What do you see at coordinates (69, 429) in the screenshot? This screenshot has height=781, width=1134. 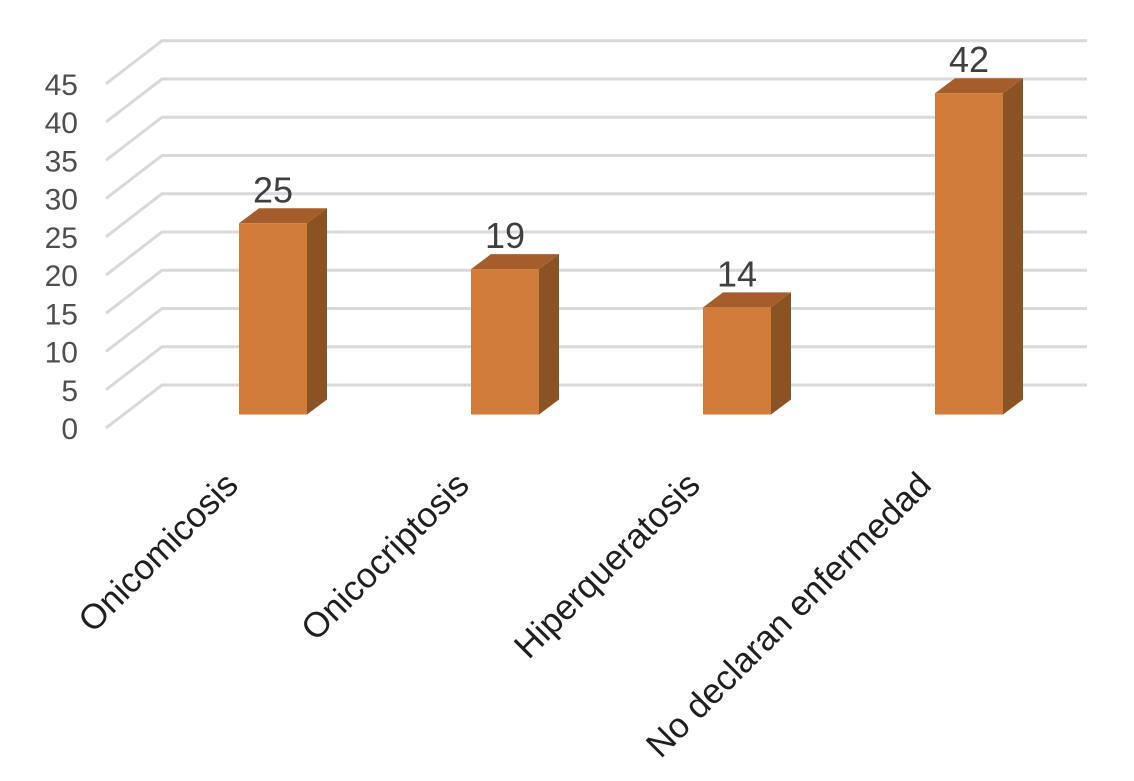 I see `y-axis-tick-label-0: 0` at bounding box center [69, 429].